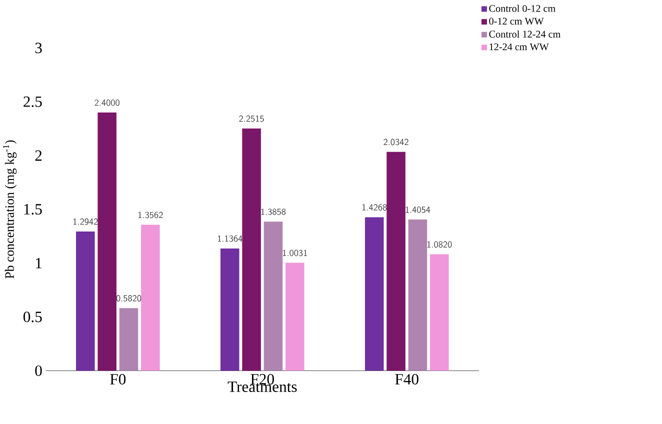 This screenshot has width=662, height=424. What do you see at coordinates (406, 379) in the screenshot?
I see `x-tick-label: F40` at bounding box center [406, 379].